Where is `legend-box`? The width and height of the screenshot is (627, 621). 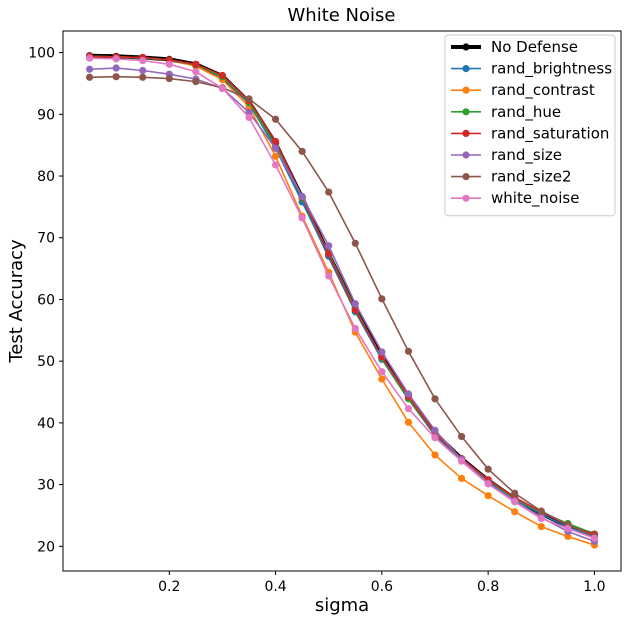
legend-box is located at coordinates (530, 125).